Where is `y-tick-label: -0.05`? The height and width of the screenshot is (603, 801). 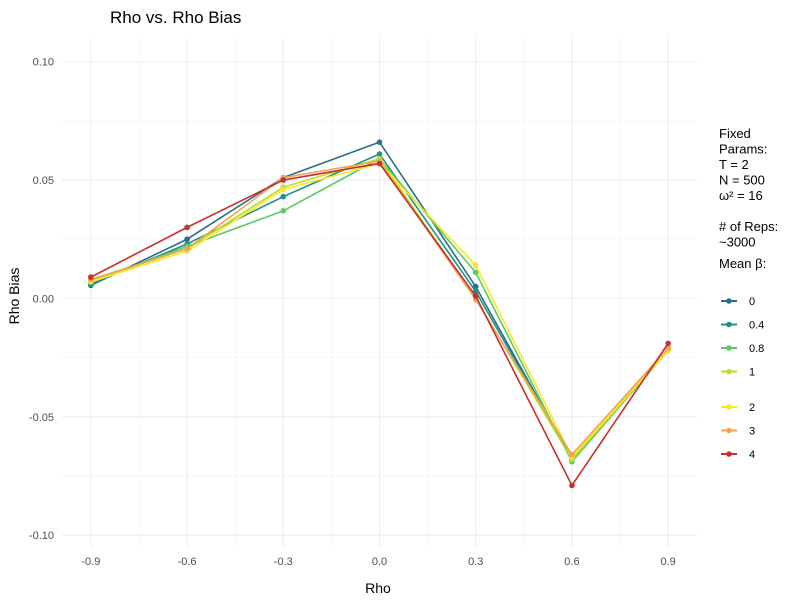 y-tick-label: -0.05 is located at coordinates (41, 418).